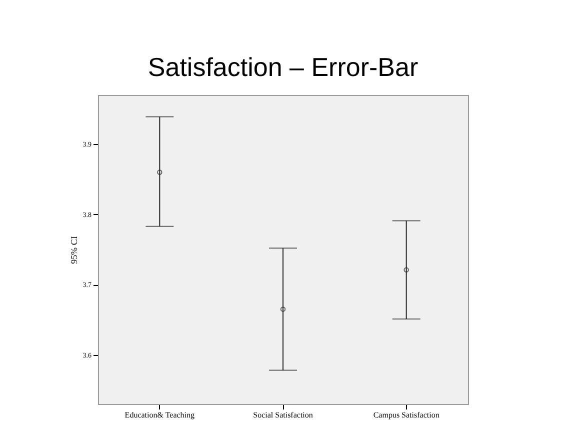  What do you see at coordinates (159, 415) in the screenshot?
I see `x-tick-label: Education& Teaching` at bounding box center [159, 415].